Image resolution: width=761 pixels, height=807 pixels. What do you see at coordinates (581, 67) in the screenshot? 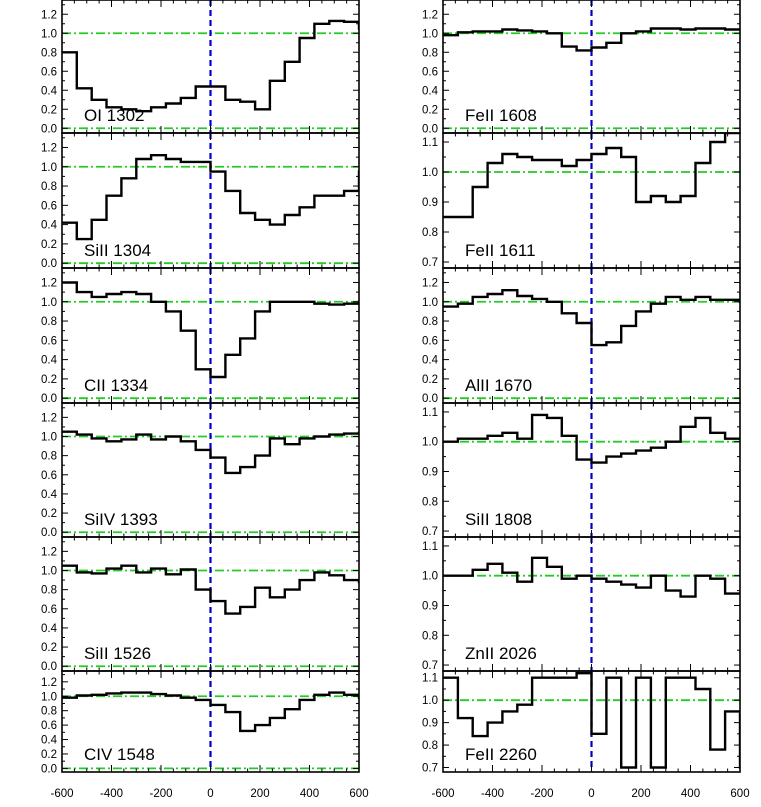
I see `panel-feii-1608: 0.0 0.2 0.4 0.6 0.8 1.0 1.2 FeII 1608` at bounding box center [581, 67].